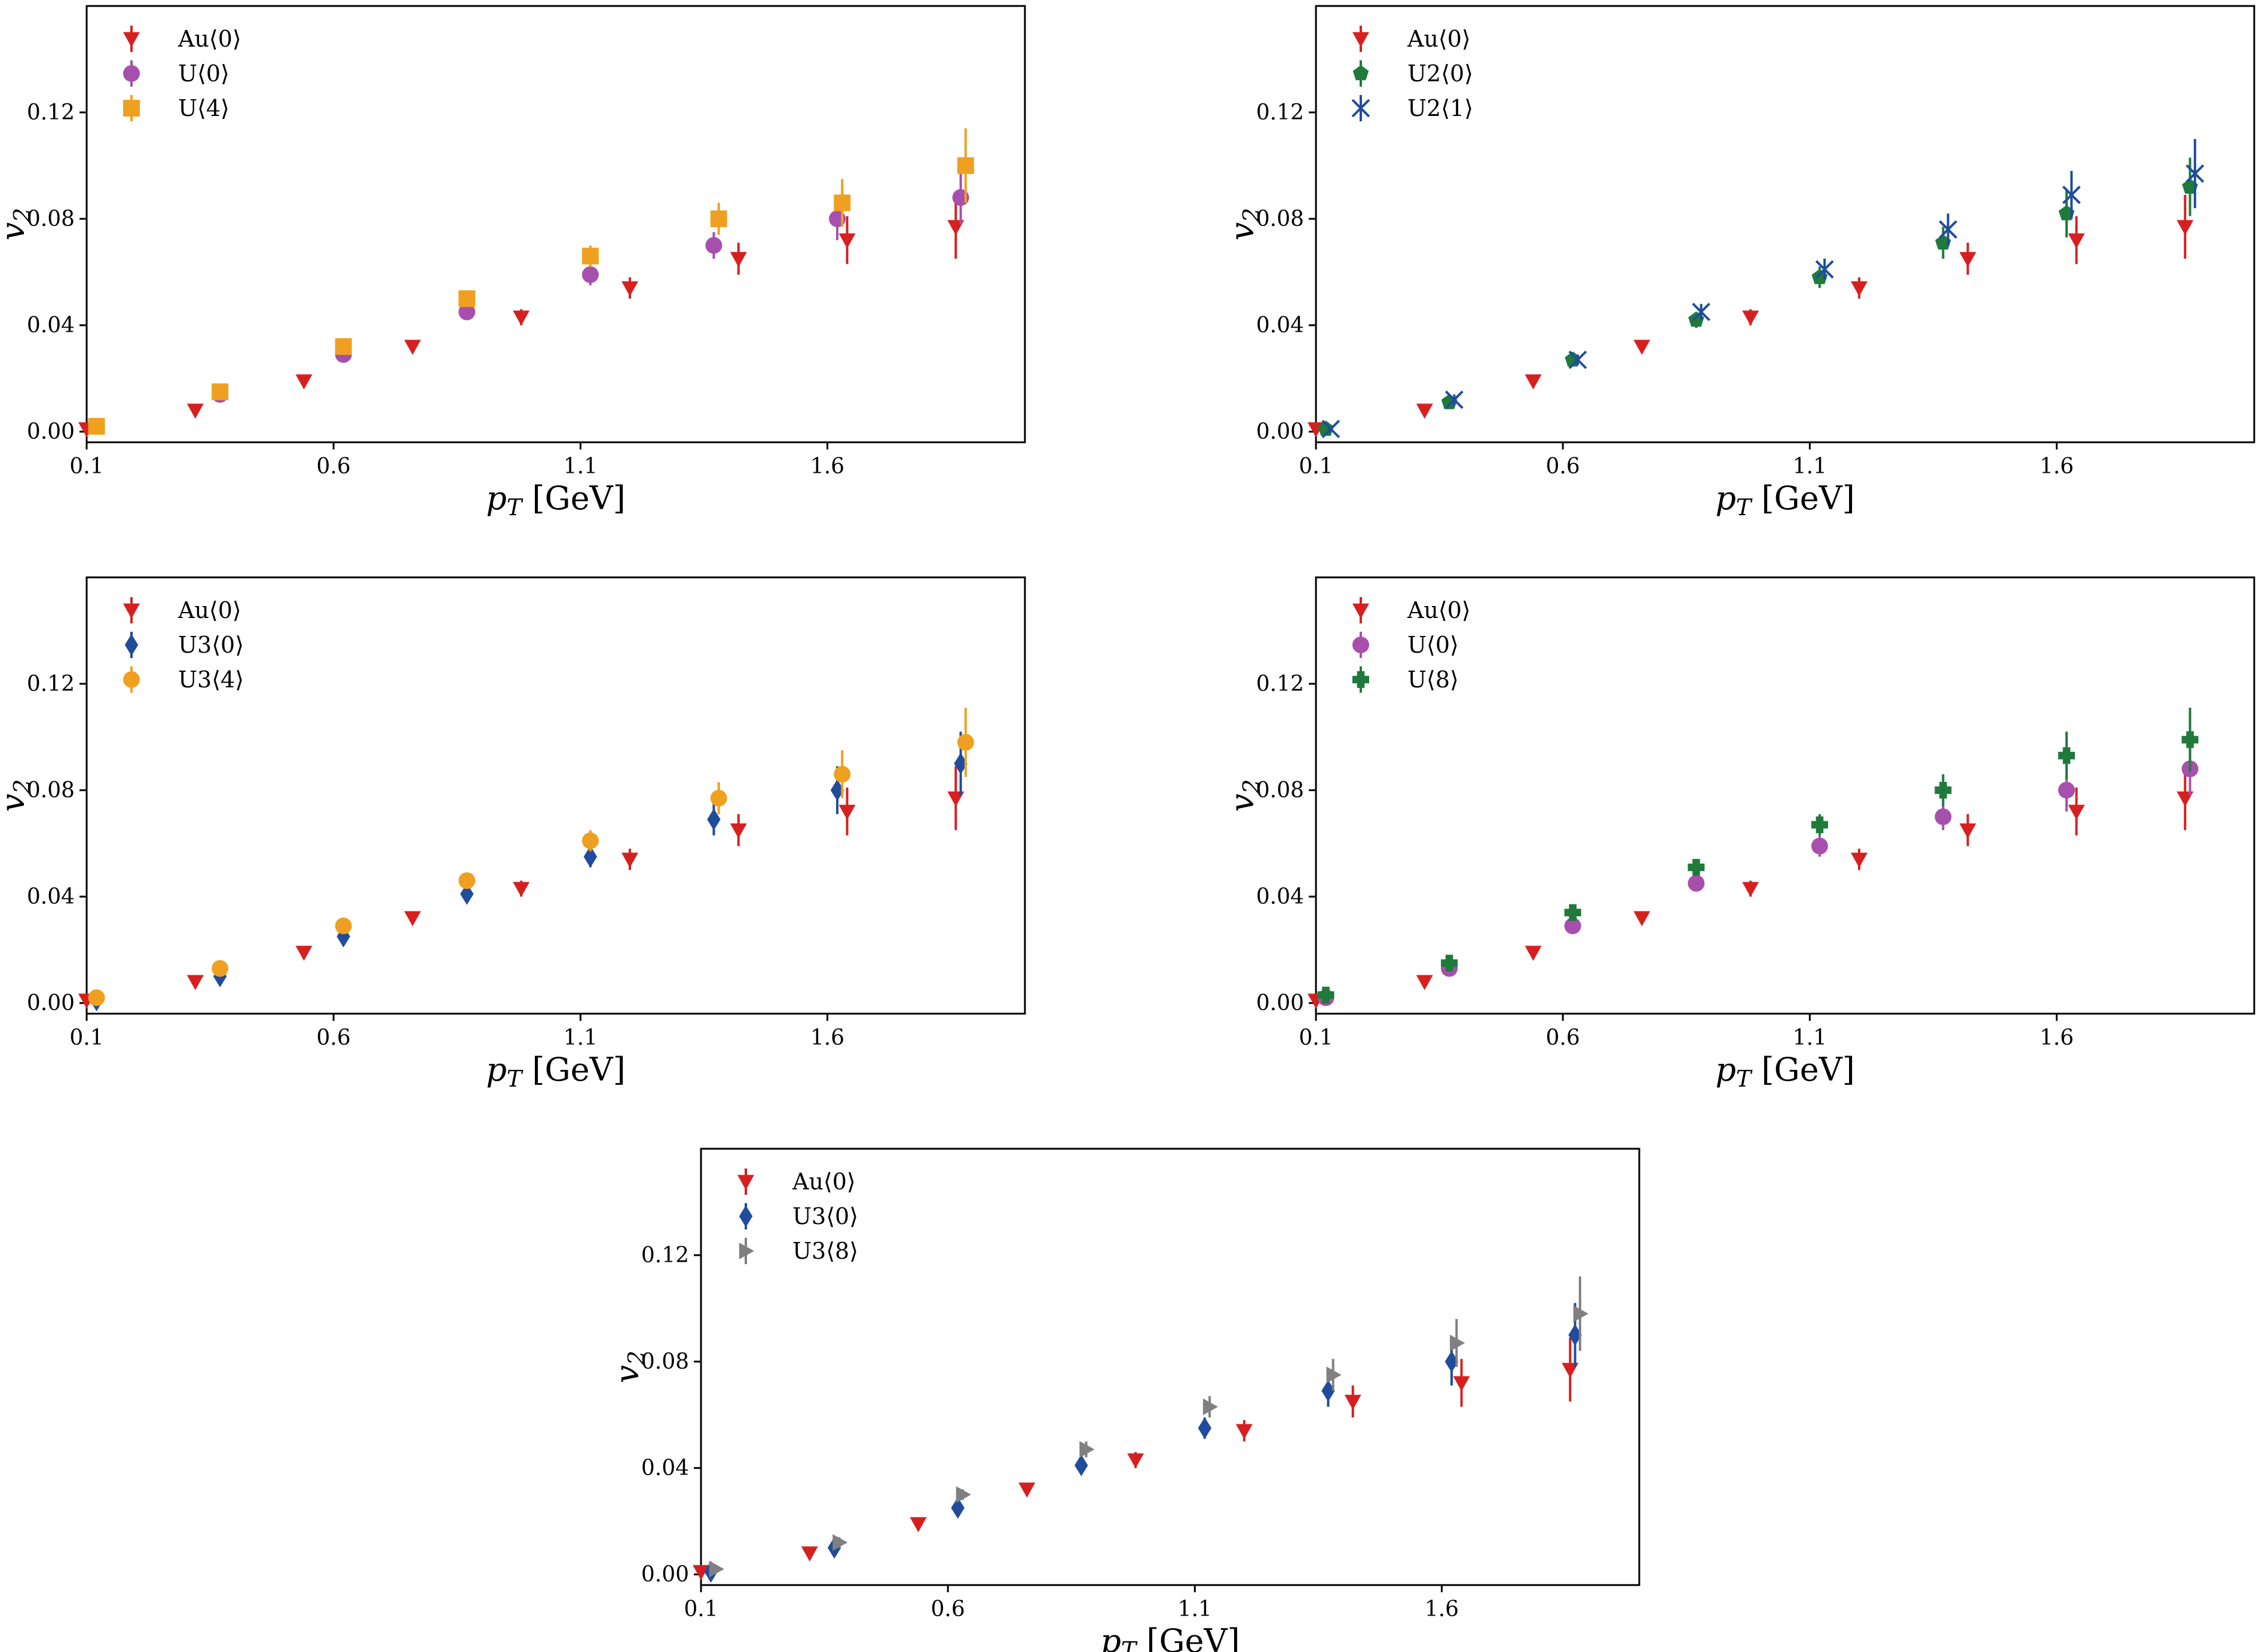  Describe the element at coordinates (209, 610) in the screenshot. I see `legend-label: Au⟨0⟩` at that location.